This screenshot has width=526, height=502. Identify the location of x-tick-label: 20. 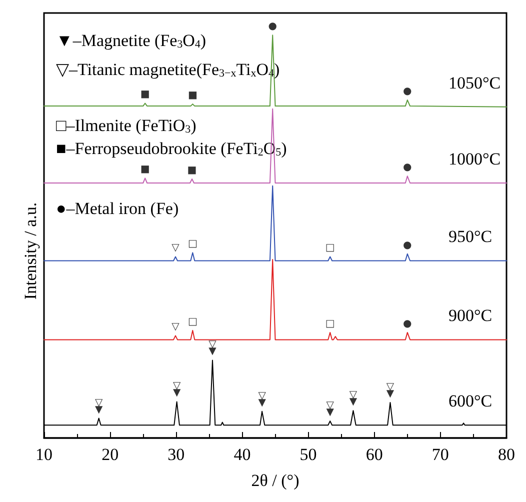
(110, 454).